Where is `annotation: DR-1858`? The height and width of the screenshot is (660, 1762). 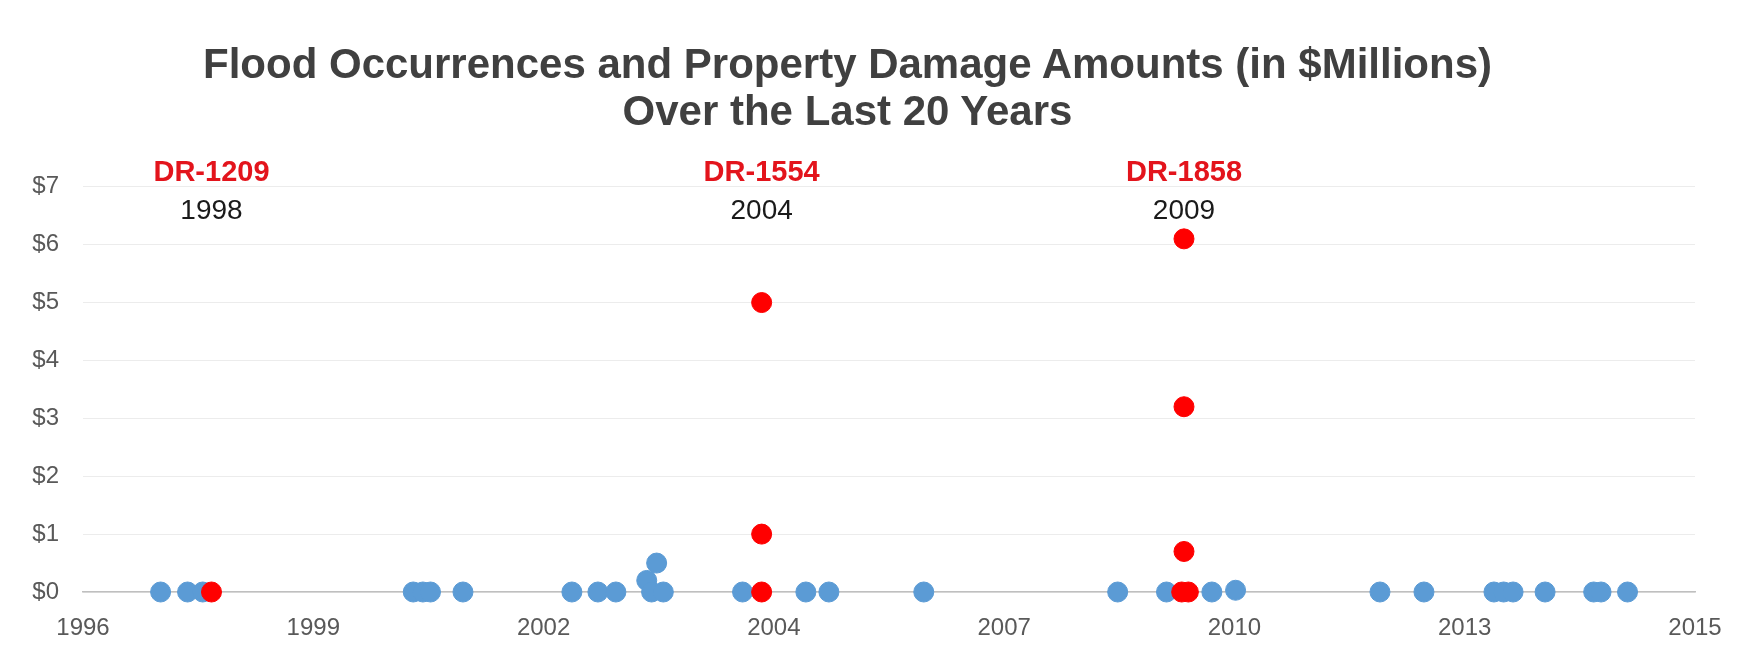 annotation: DR-1858 is located at coordinates (1184, 170).